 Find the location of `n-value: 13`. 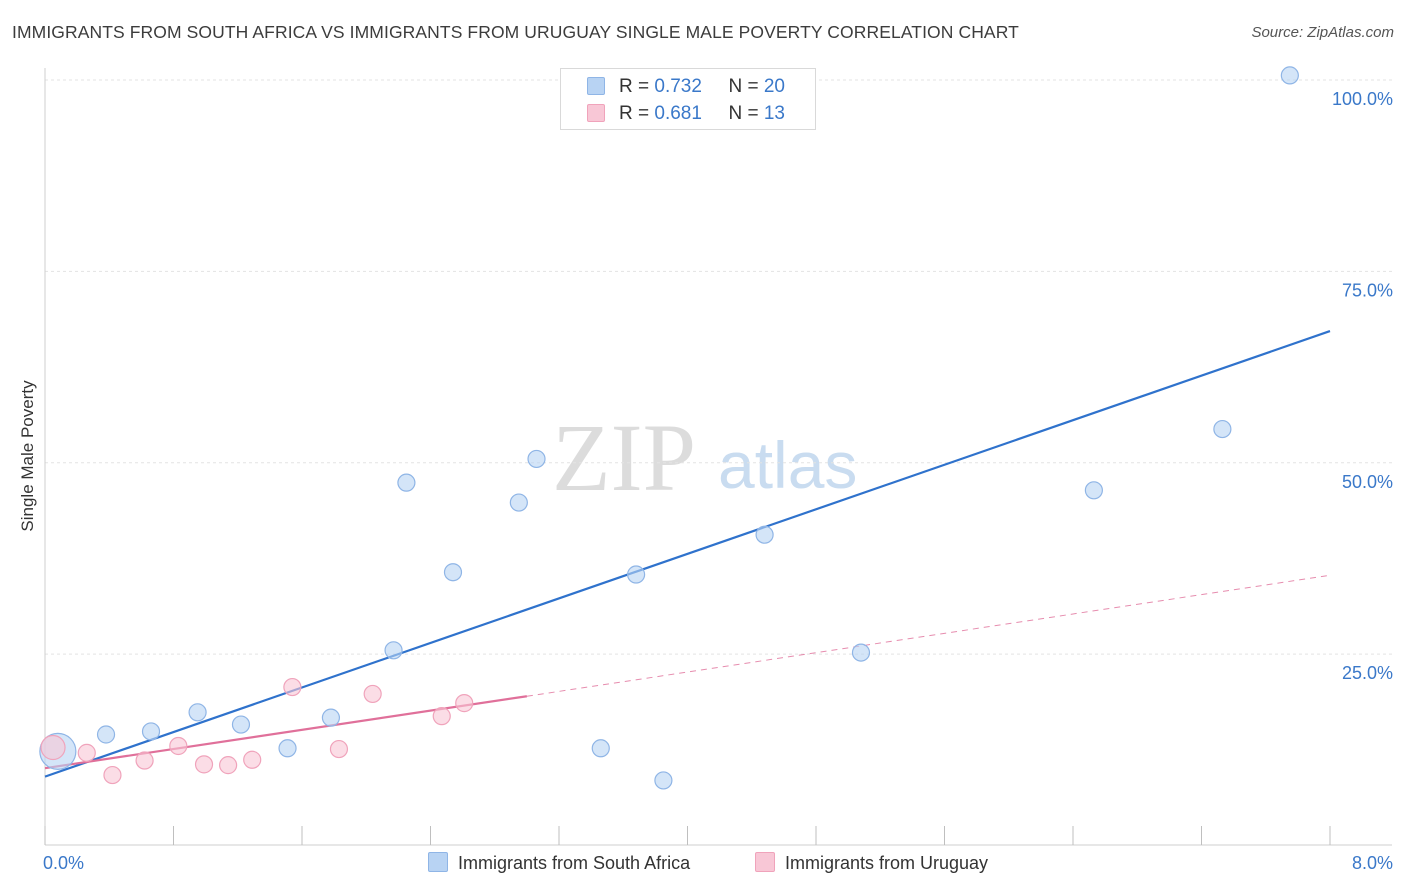

n-value: 13 is located at coordinates (774, 113).